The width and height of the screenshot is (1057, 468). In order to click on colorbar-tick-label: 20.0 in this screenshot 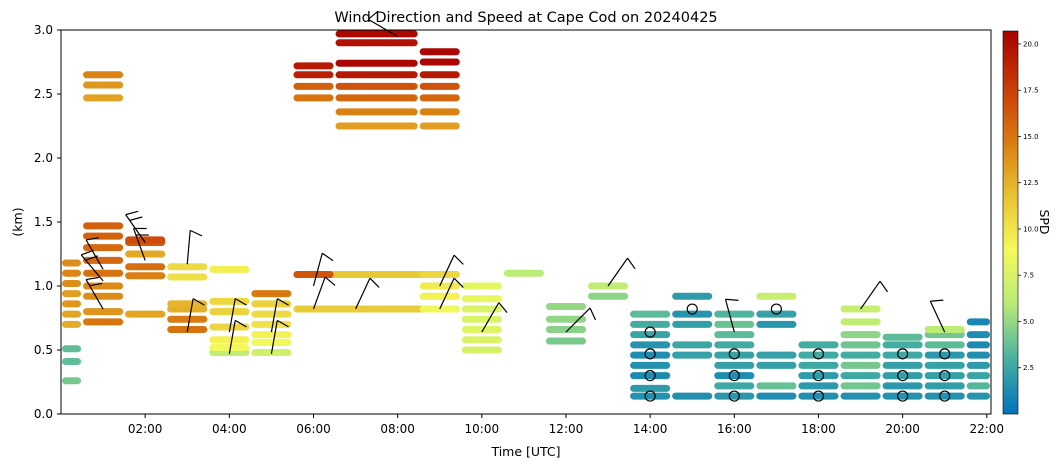, I will do `click(1031, 44)`.